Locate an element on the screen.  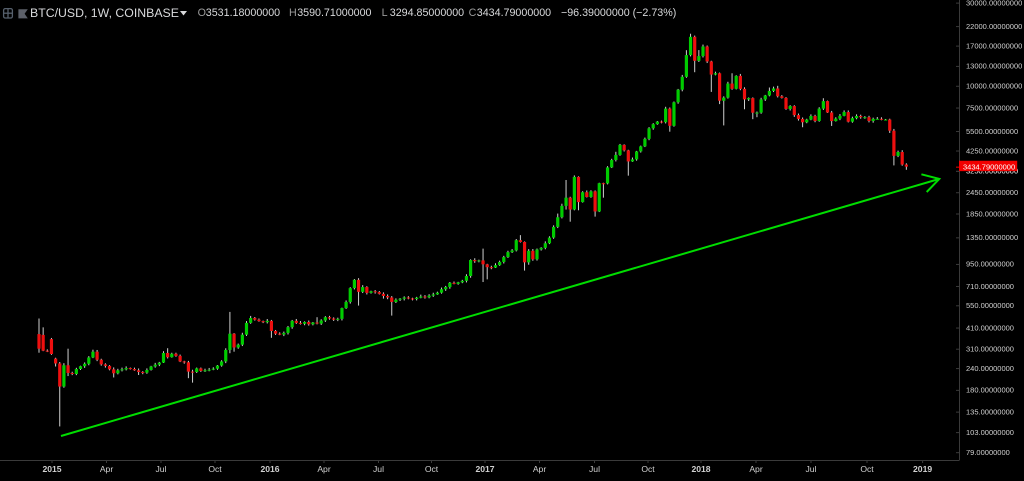
svg-text: 2019 is located at coordinates (922, 469).